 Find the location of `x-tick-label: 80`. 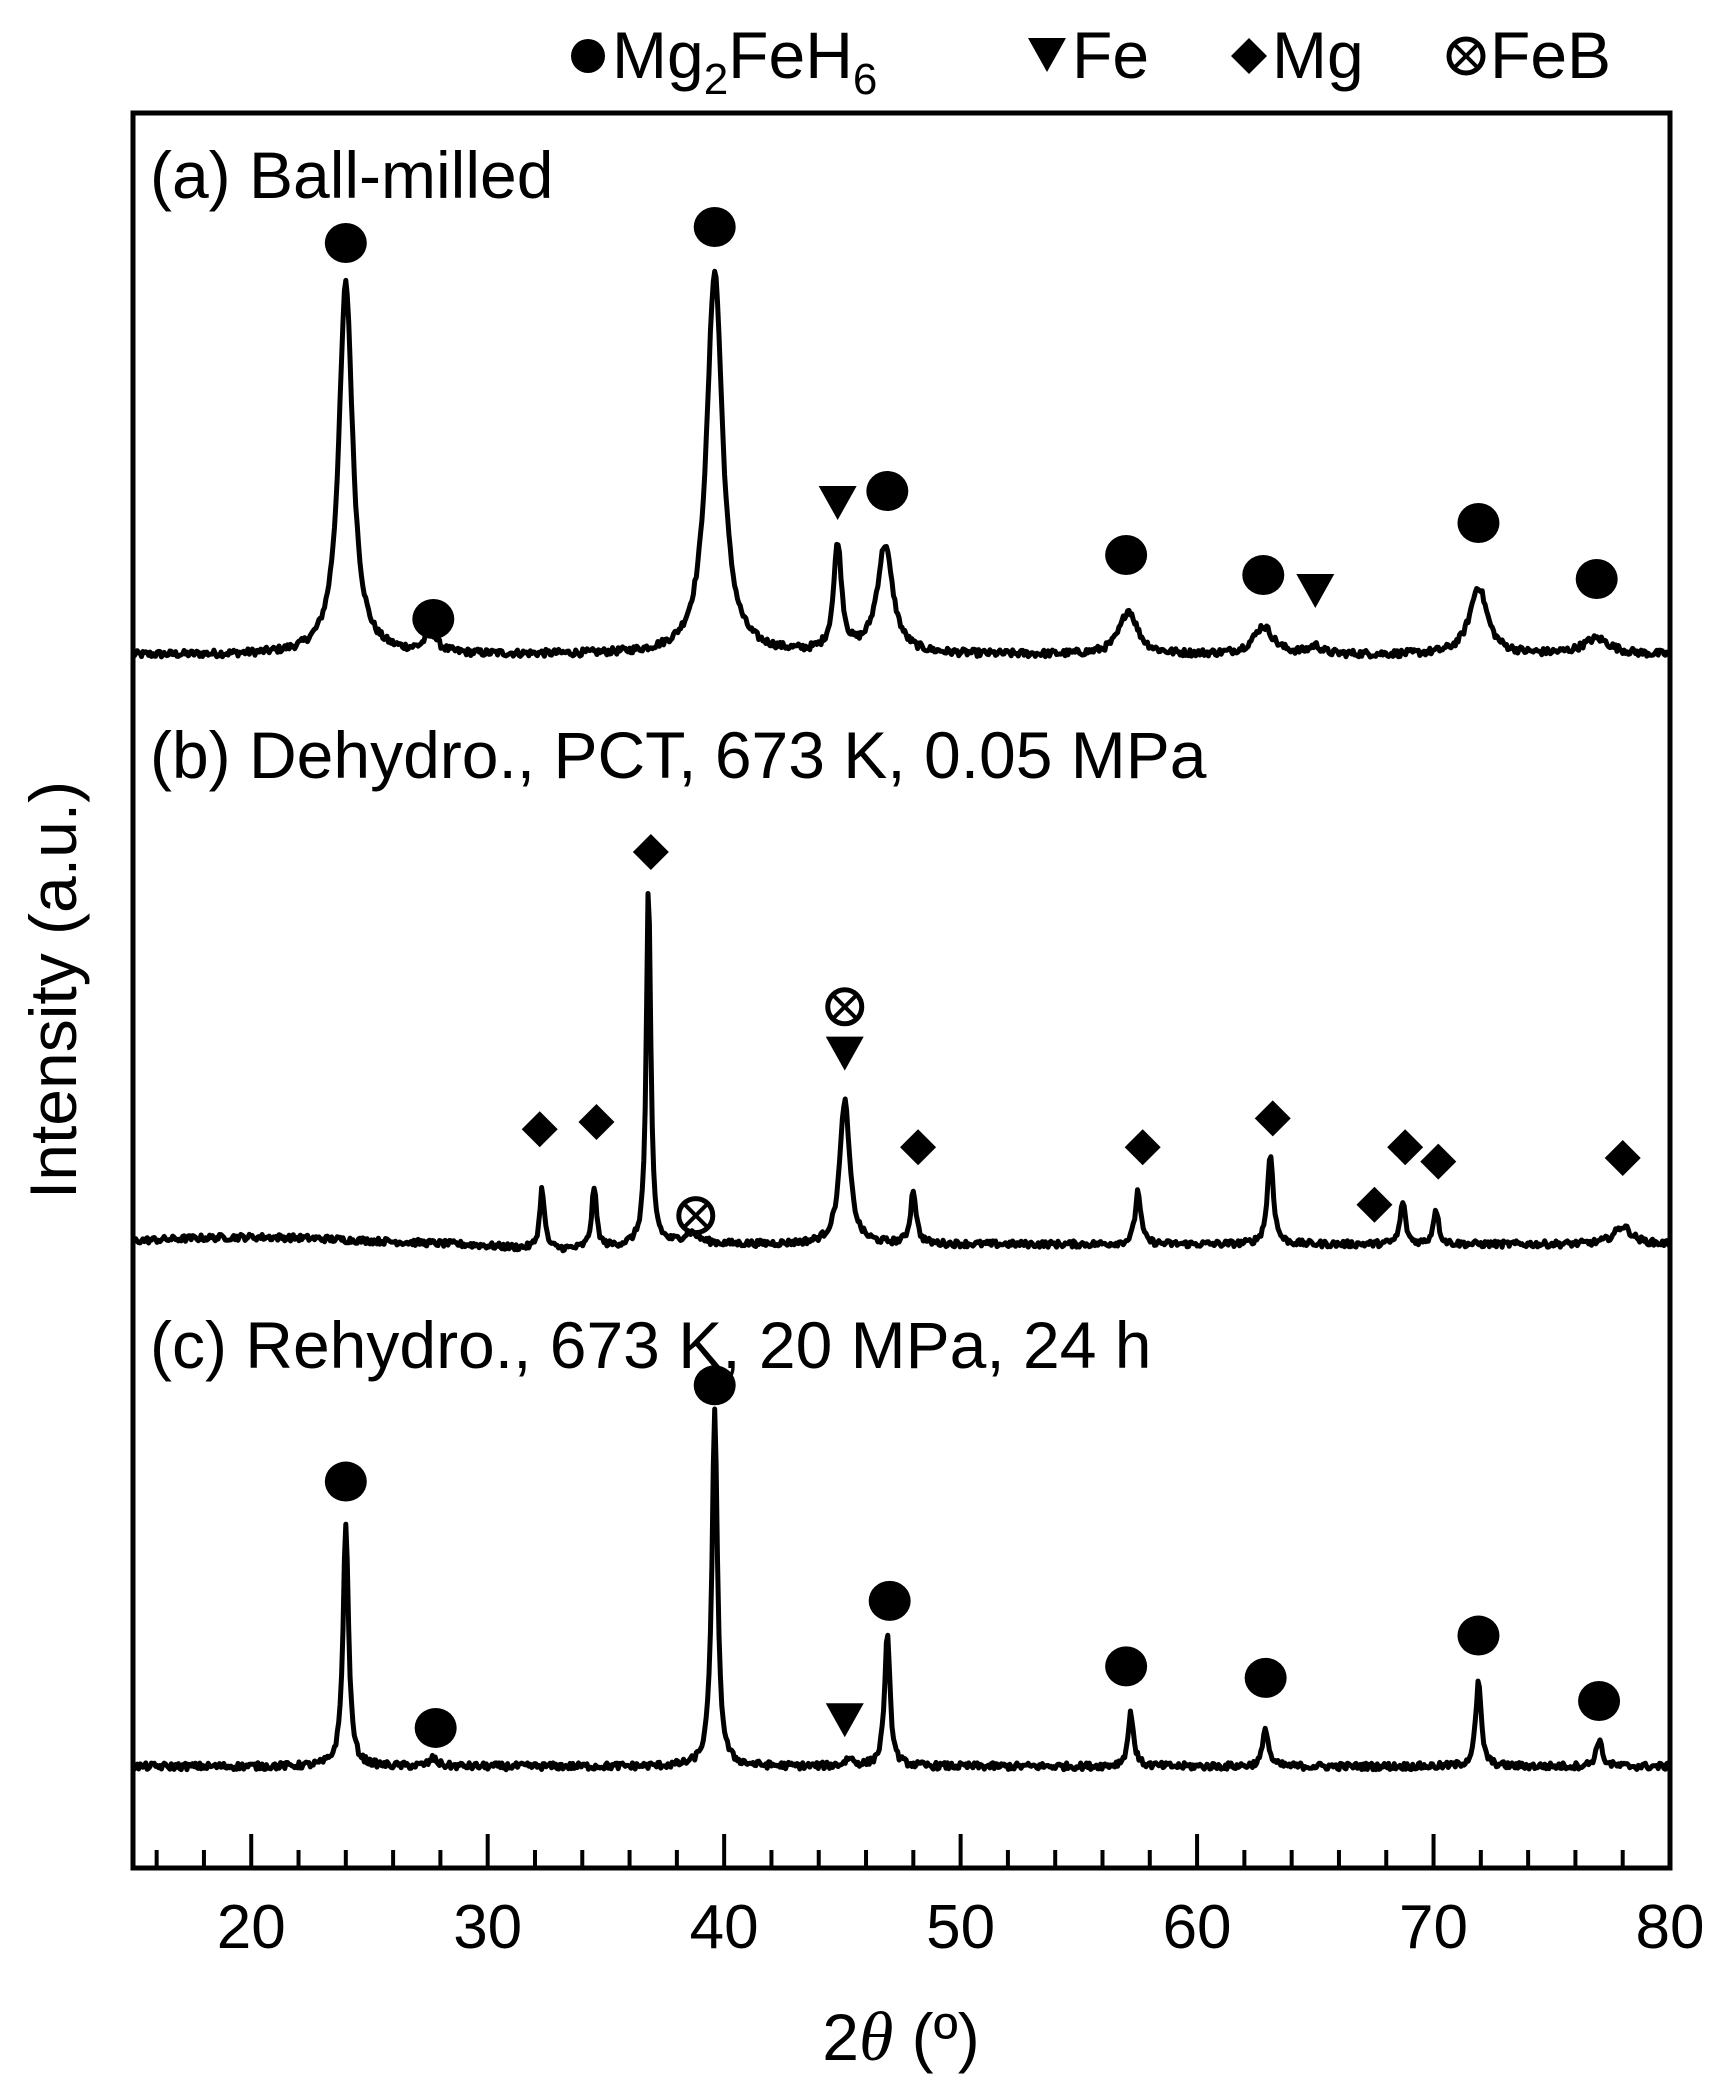

x-tick-label: 80 is located at coordinates (1670, 1927).